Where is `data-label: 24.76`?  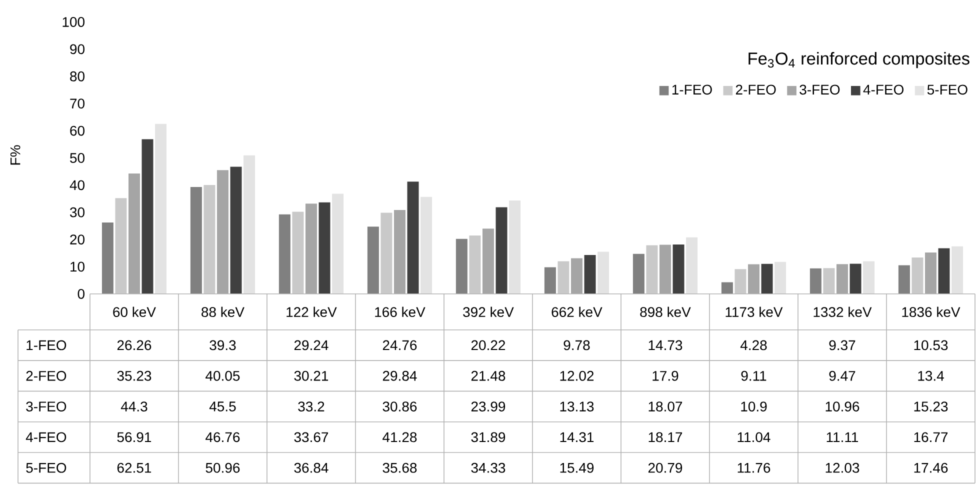 data-label: 24.76 is located at coordinates (399, 345).